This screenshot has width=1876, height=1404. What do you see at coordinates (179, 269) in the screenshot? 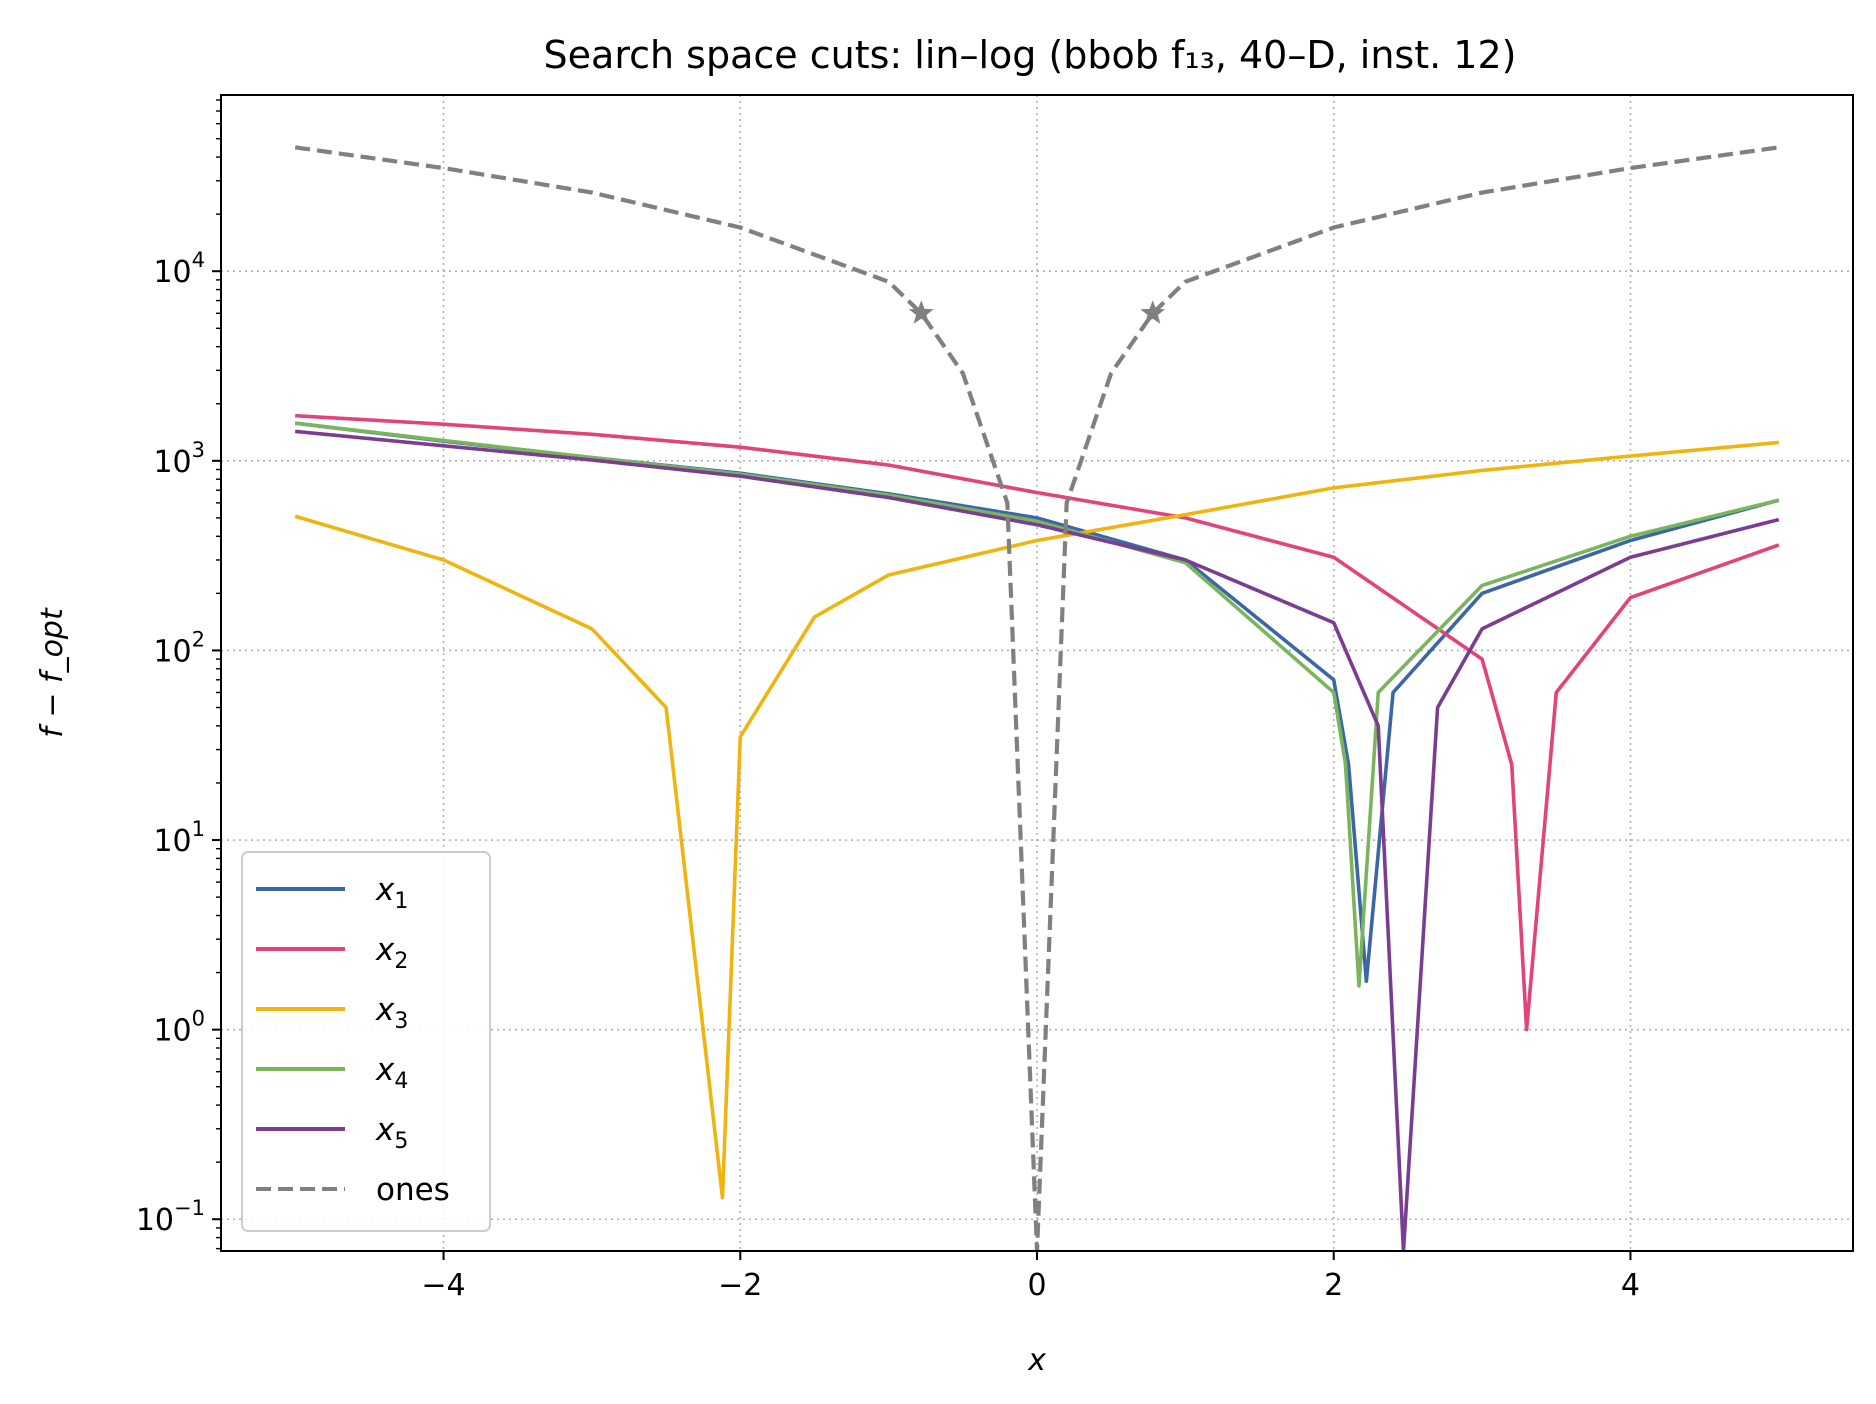
I see `y-tick-label: 10⁴` at bounding box center [179, 269].